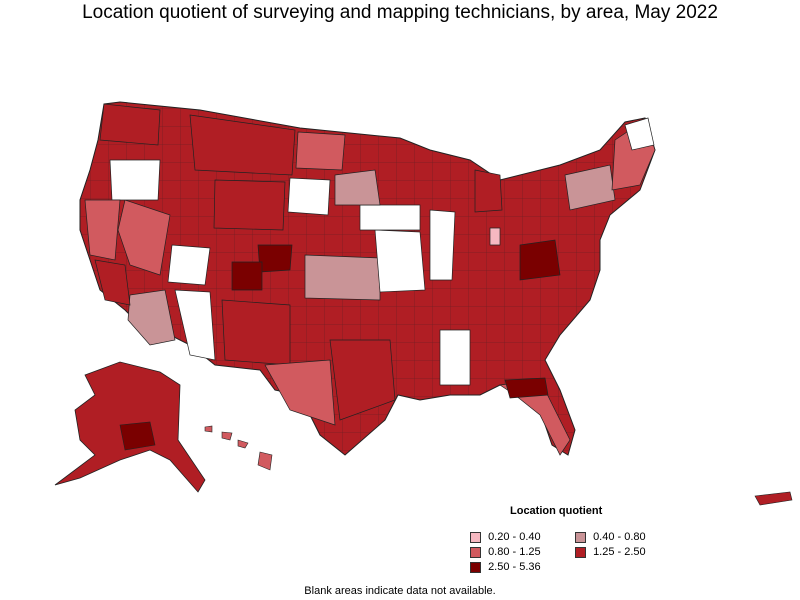 The width and height of the screenshot is (800, 600). I want to click on region-illinois-blank, so click(442, 245).